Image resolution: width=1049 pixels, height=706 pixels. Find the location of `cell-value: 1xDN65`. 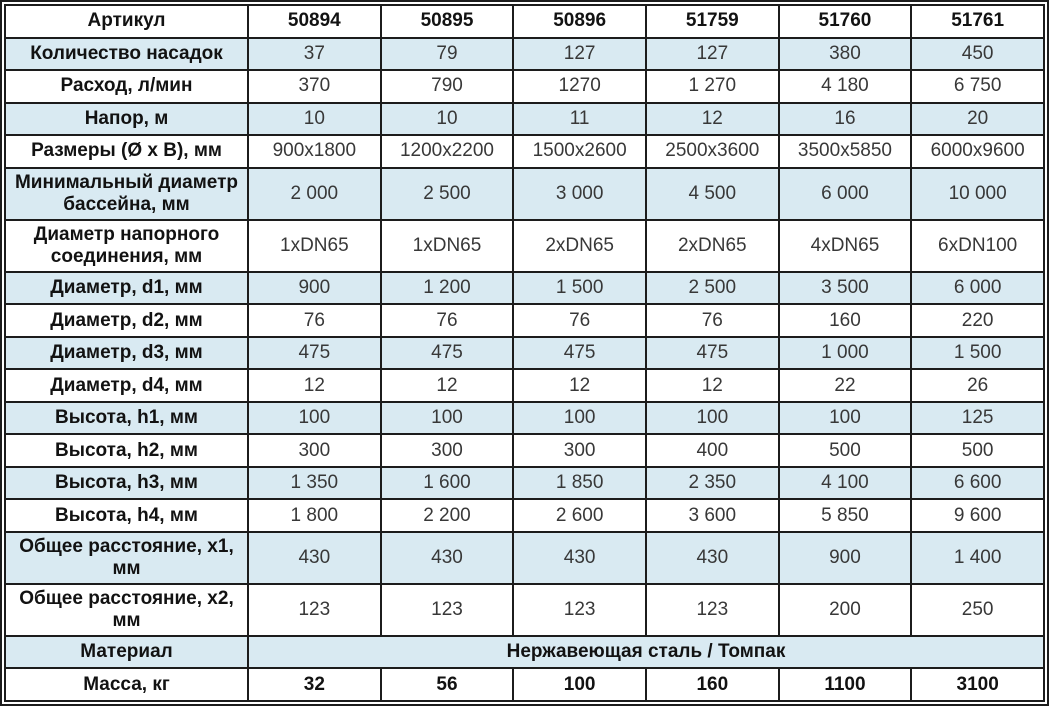

cell-value: 1xDN65 is located at coordinates (447, 245).